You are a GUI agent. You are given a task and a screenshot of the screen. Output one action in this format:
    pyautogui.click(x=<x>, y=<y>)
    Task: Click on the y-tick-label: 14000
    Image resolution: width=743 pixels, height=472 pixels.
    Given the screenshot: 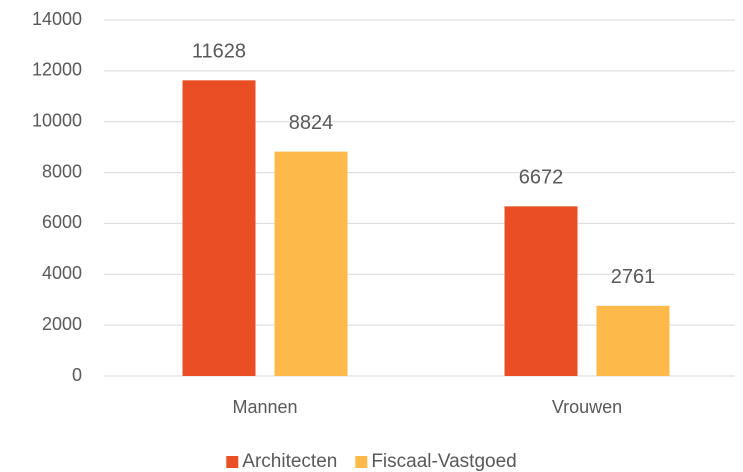 What is the action you would take?
    pyautogui.click(x=57, y=19)
    